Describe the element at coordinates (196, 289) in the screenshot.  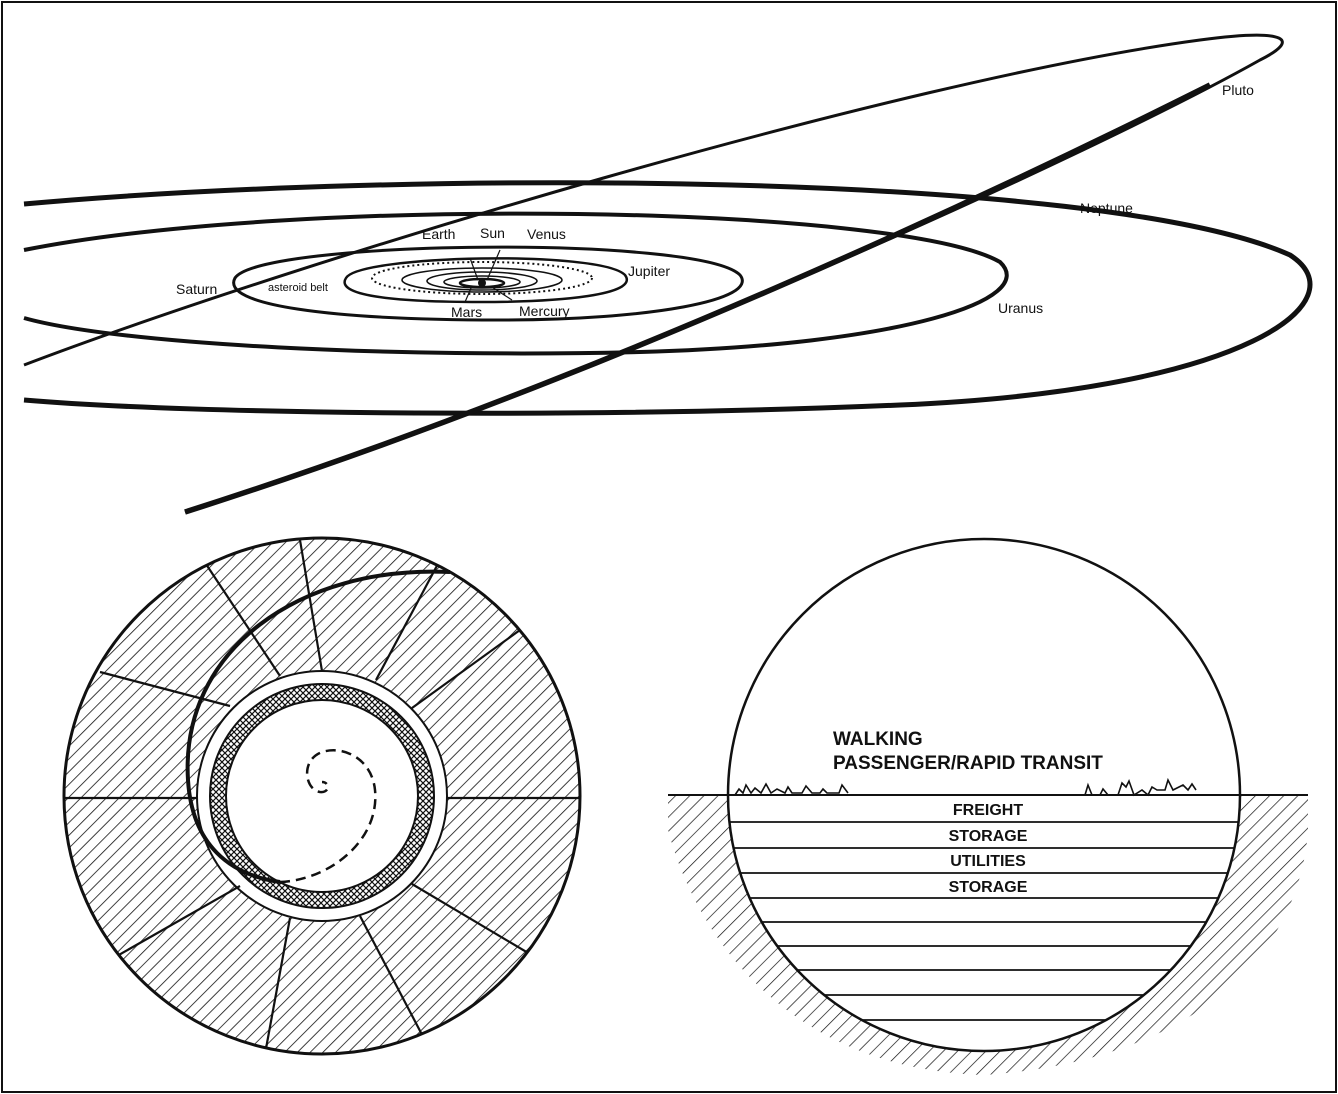
I see `label-saturn: Saturn` at that location.